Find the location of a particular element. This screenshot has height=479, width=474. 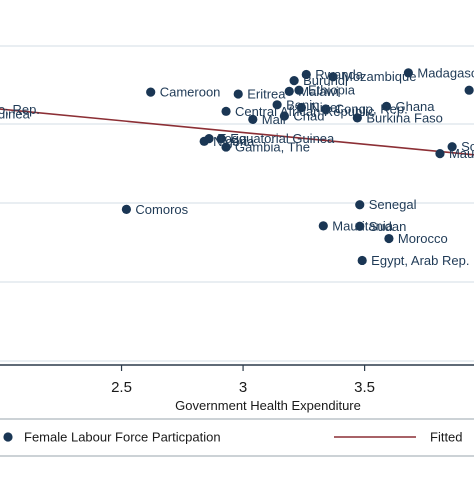

point-label: Eritrea is located at coordinates (266, 94).